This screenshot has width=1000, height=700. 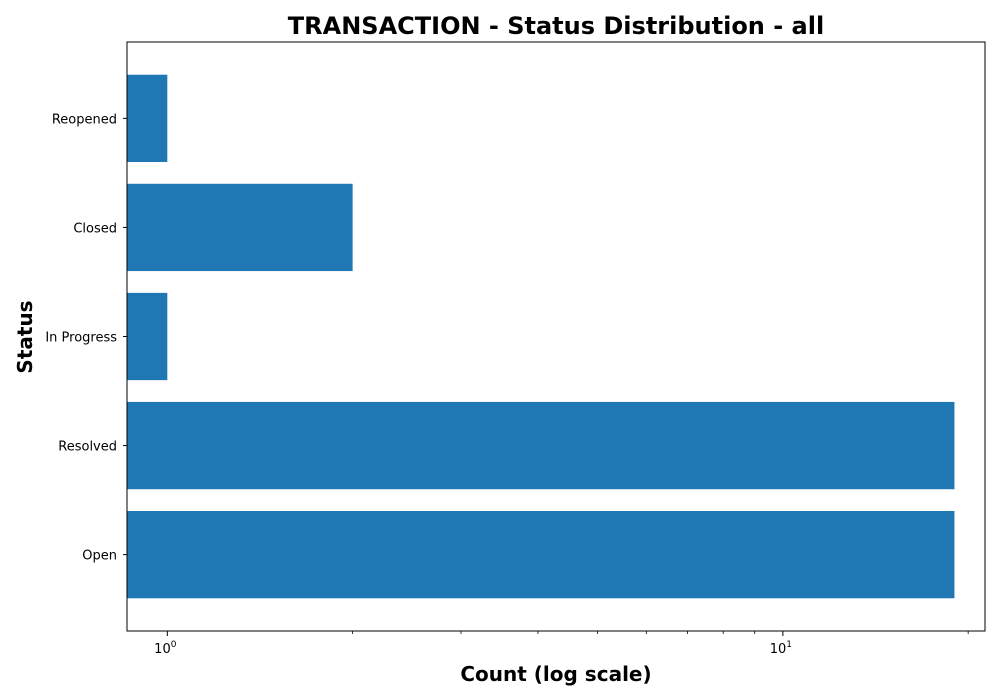 I want to click on y-tick-label: Closed, so click(x=95, y=228).